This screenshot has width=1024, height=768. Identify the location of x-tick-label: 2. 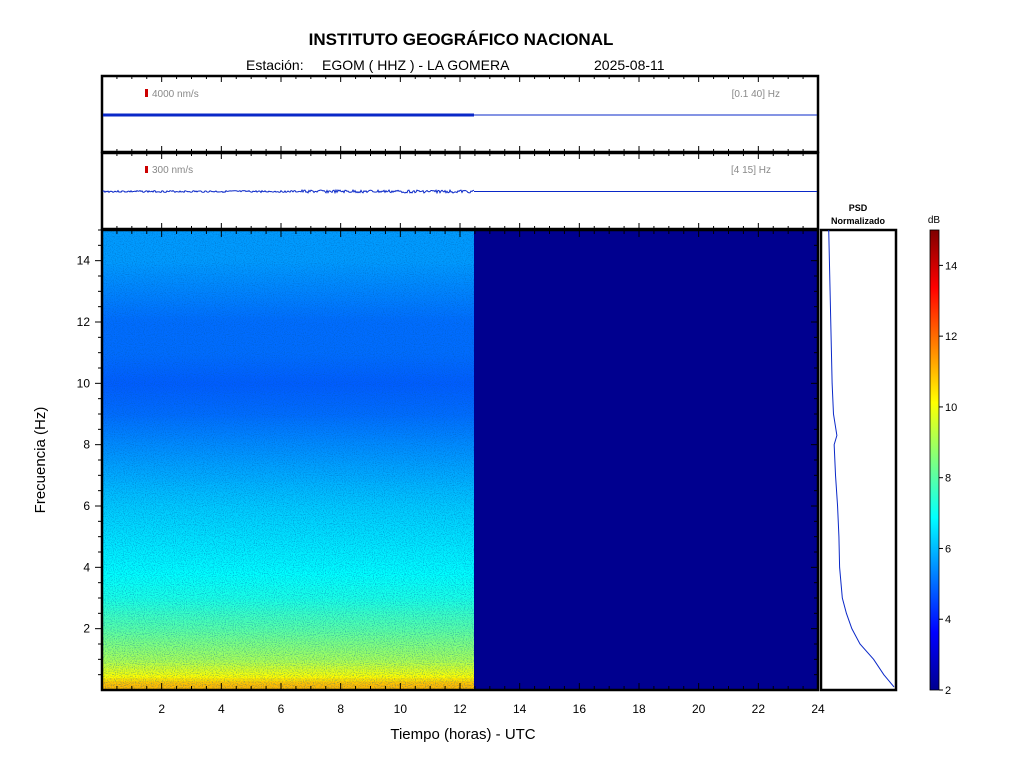
(161, 709).